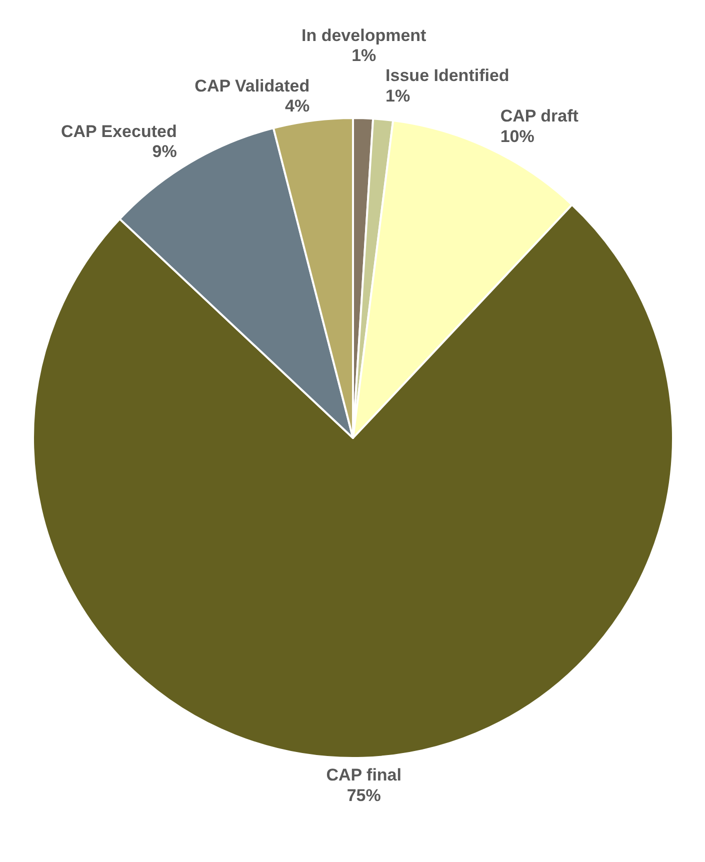  Describe the element at coordinates (364, 774) in the screenshot. I see `slice-label: CAP final` at that location.